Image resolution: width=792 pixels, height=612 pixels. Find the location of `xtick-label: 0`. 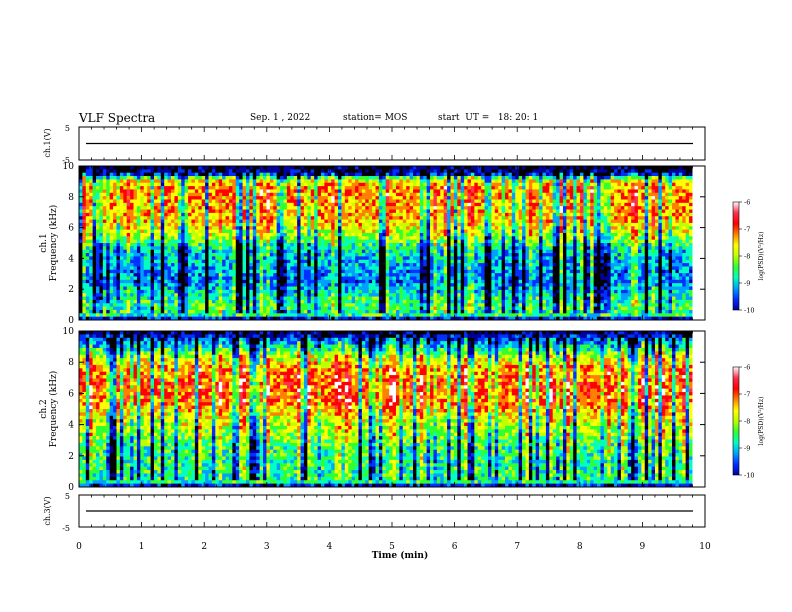

xtick-label: 0 is located at coordinates (79, 547).